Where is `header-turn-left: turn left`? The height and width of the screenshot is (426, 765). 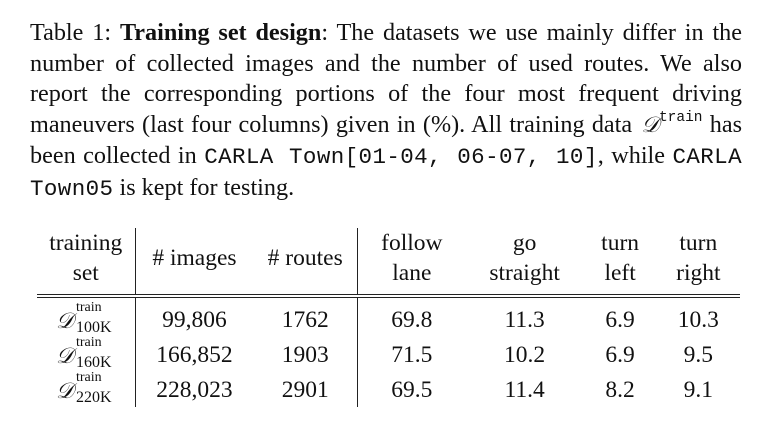
header-turn-left: turn left is located at coordinates (620, 262).